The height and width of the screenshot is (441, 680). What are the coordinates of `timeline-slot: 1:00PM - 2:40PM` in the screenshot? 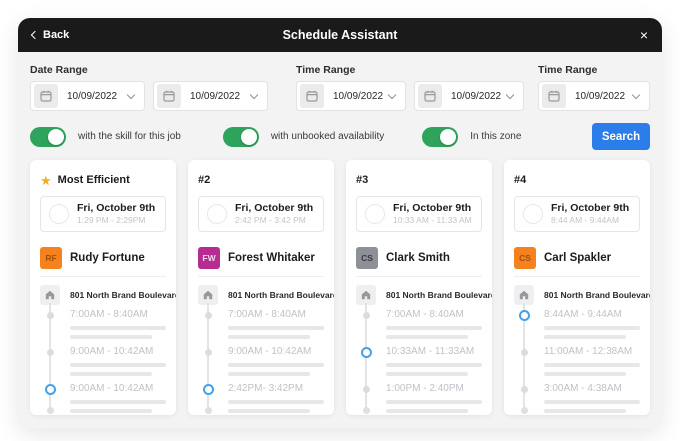 It's located at (422, 398).